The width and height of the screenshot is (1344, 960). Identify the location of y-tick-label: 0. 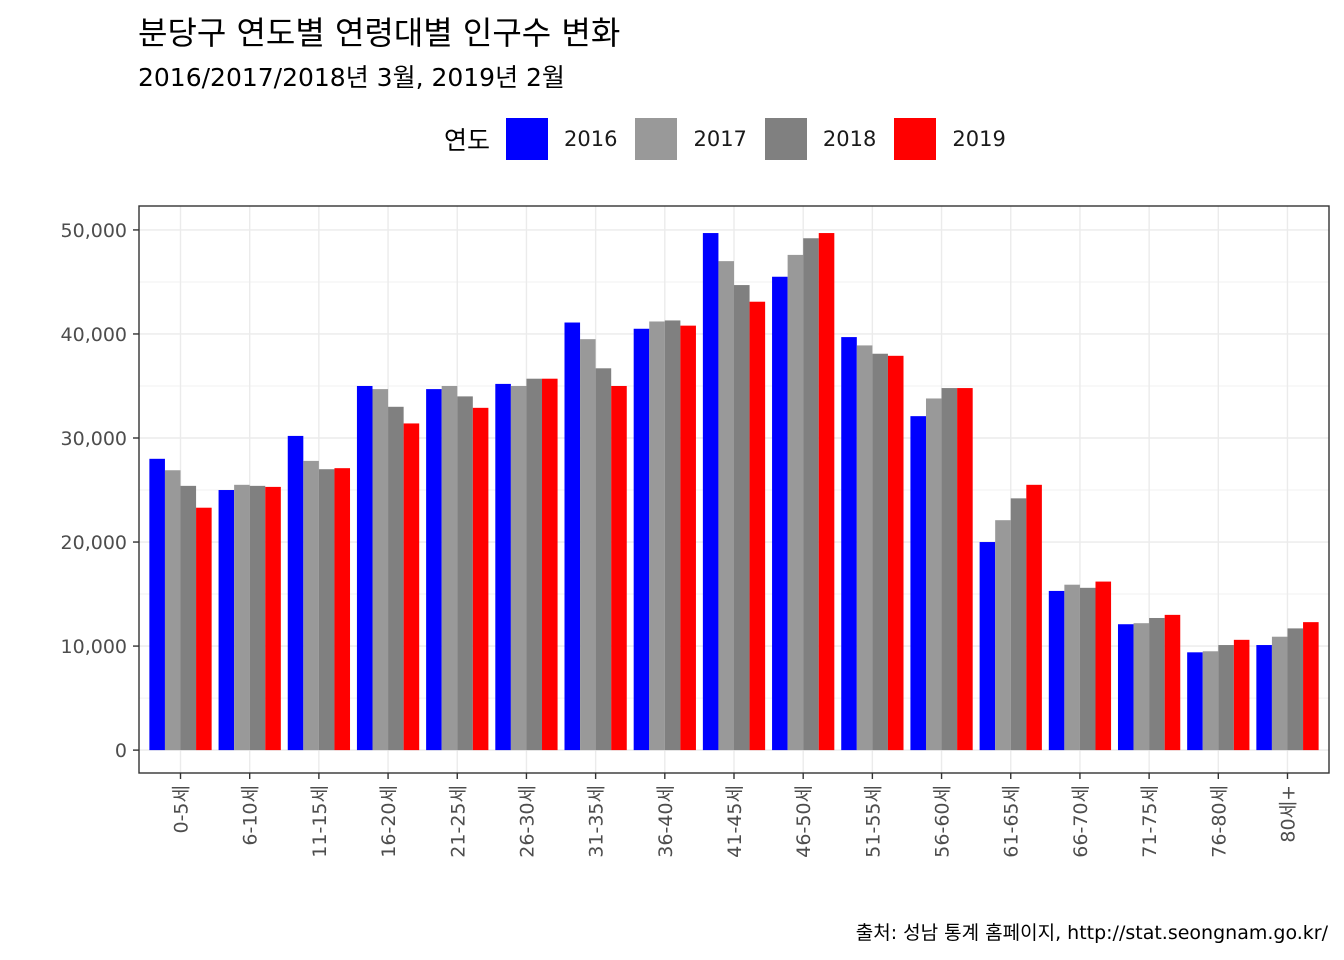
(121, 751).